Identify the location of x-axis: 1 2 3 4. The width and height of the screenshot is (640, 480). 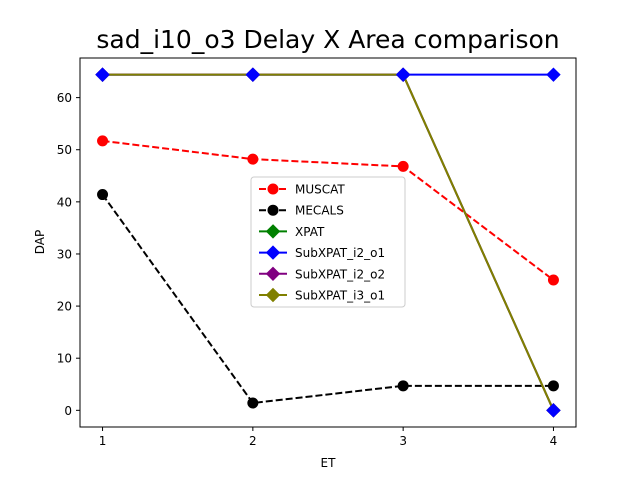
(328, 437).